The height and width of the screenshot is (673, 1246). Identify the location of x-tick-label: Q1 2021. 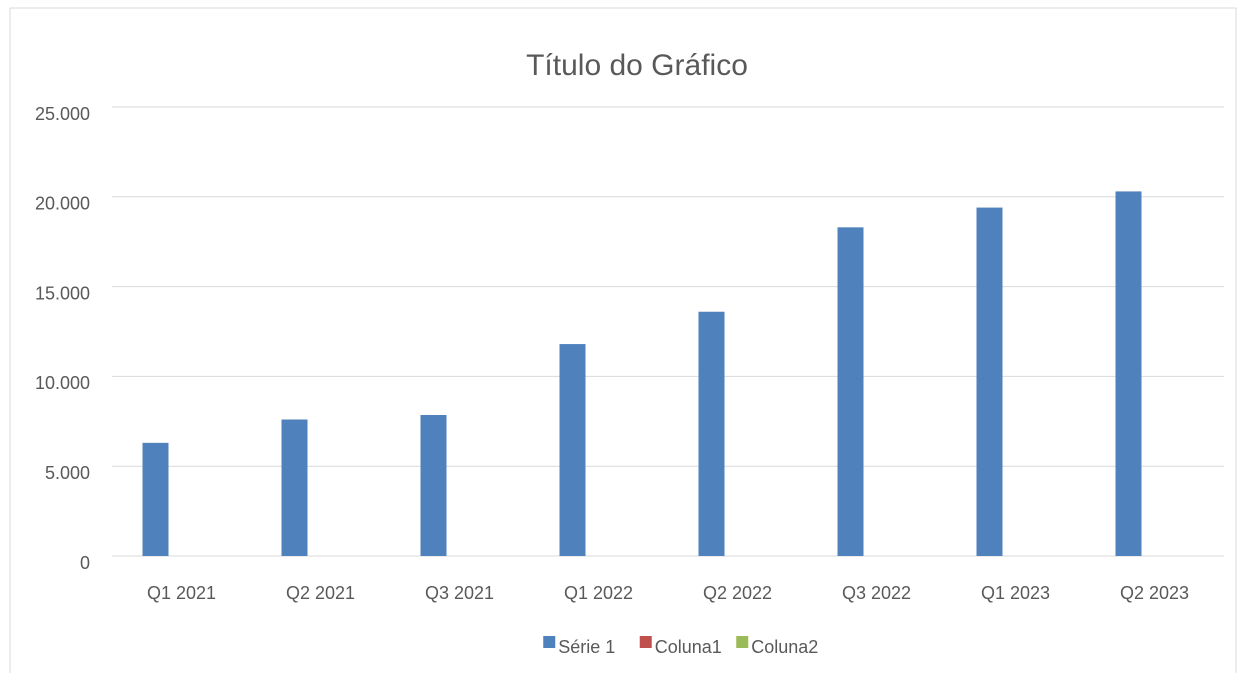
(181, 593).